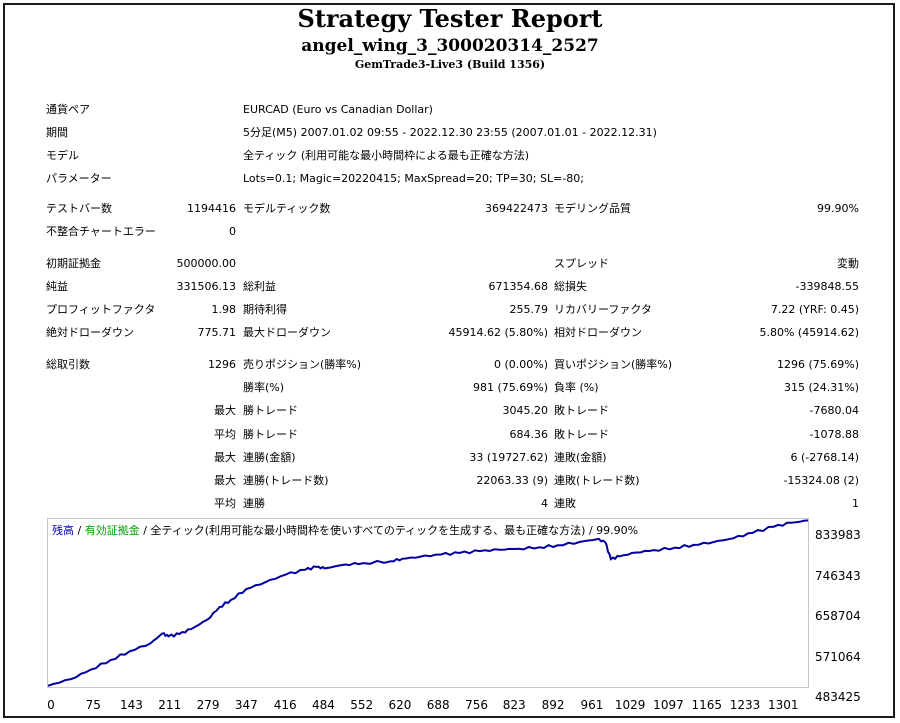 The width and height of the screenshot is (900, 723). I want to click on gross-loss-value: -339848.55, so click(827, 286).